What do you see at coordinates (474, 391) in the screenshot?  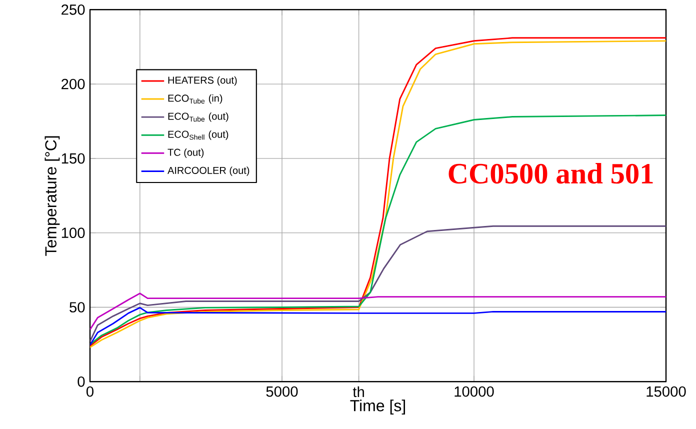 I see `x-tick-label: 10000` at bounding box center [474, 391].